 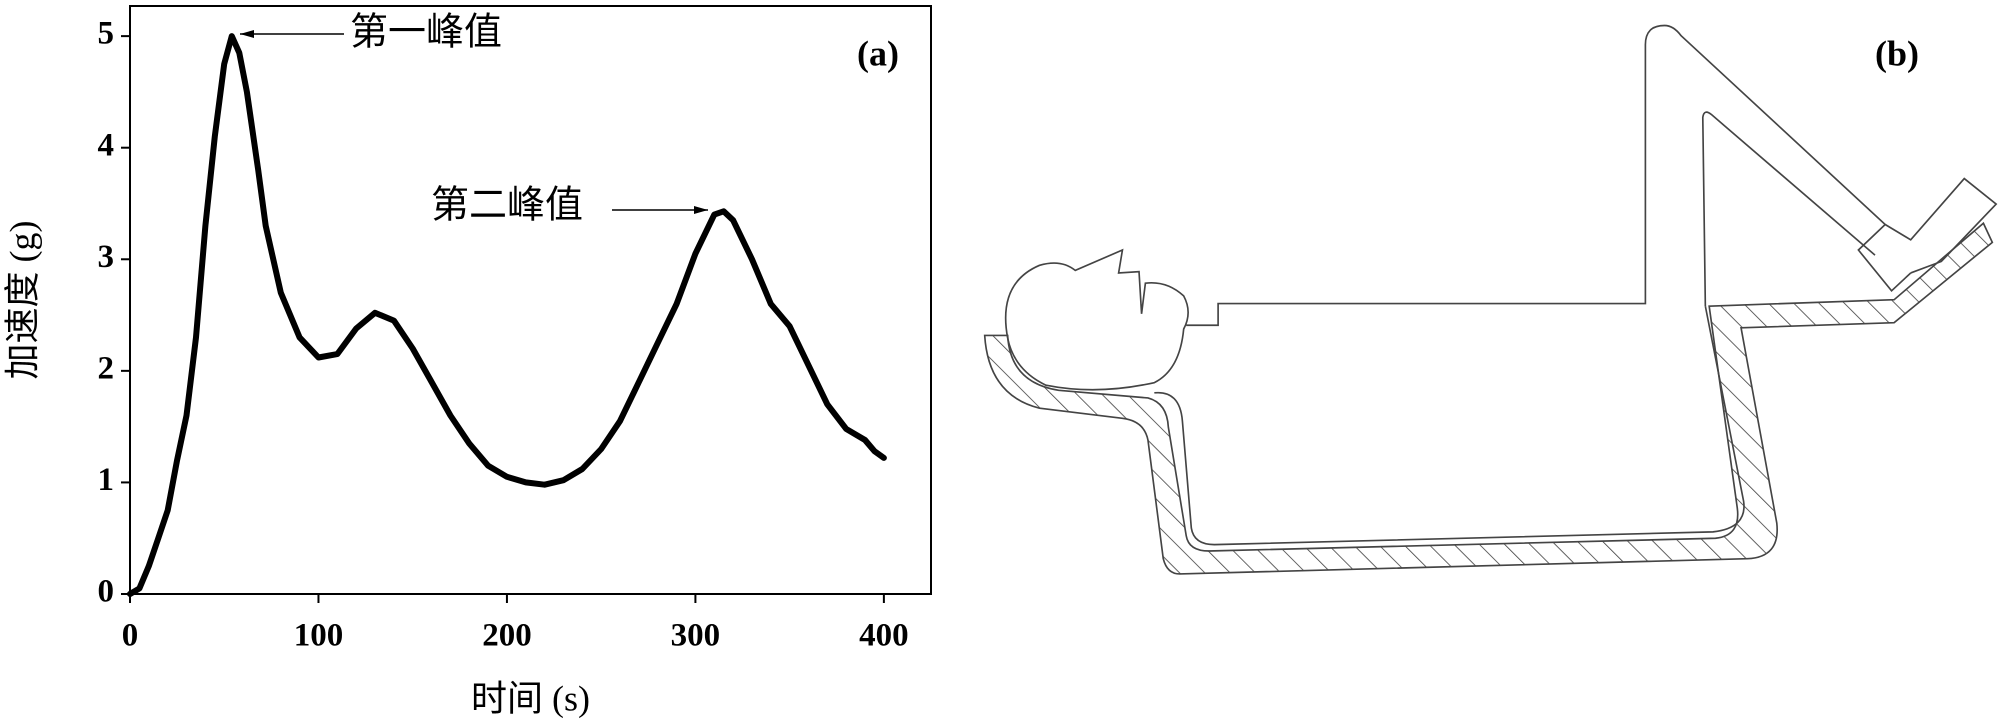 I want to click on annotation: 第一峰值, so click(x=426, y=33).